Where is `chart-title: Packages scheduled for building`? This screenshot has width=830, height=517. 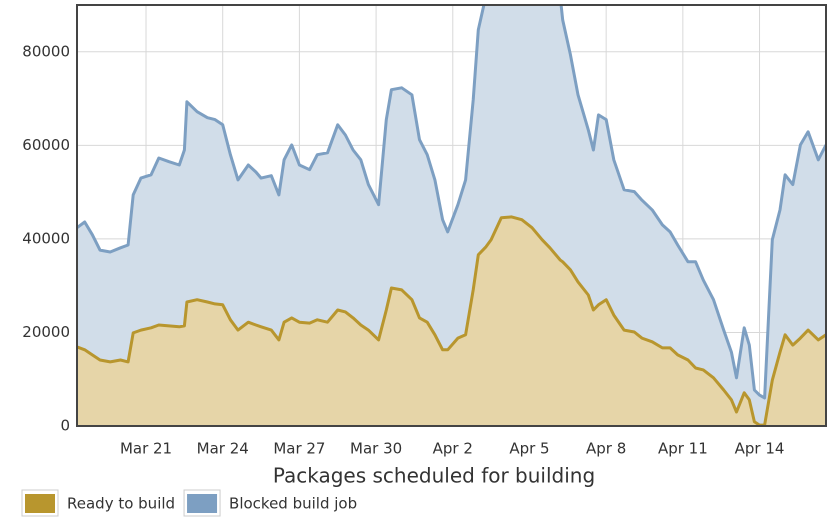 chart-title: Packages scheduled for building is located at coordinates (434, 476).